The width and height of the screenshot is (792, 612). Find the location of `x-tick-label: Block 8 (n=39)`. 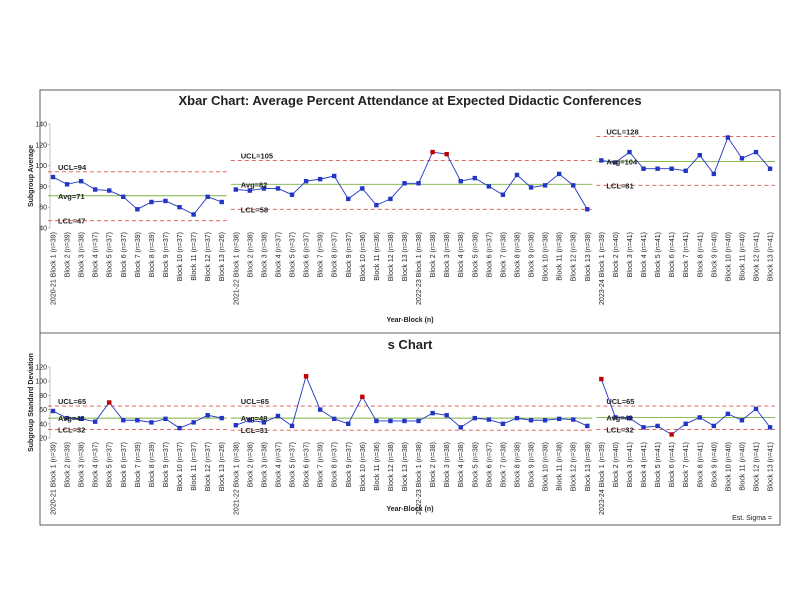

x-tick-label: Block 8 (n=39) is located at coordinates (152, 464).